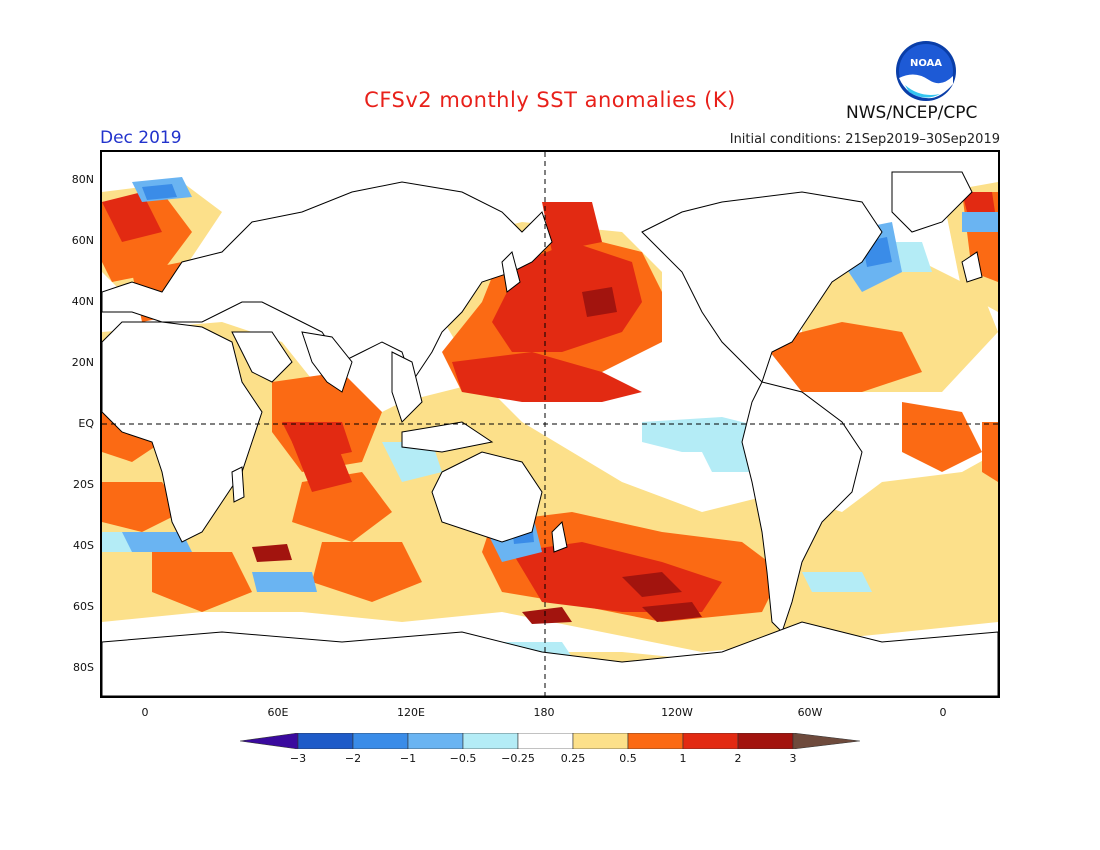 This screenshot has height=850, width=1100. I want to click on lat-label-40n: 40N, so click(82, 301).